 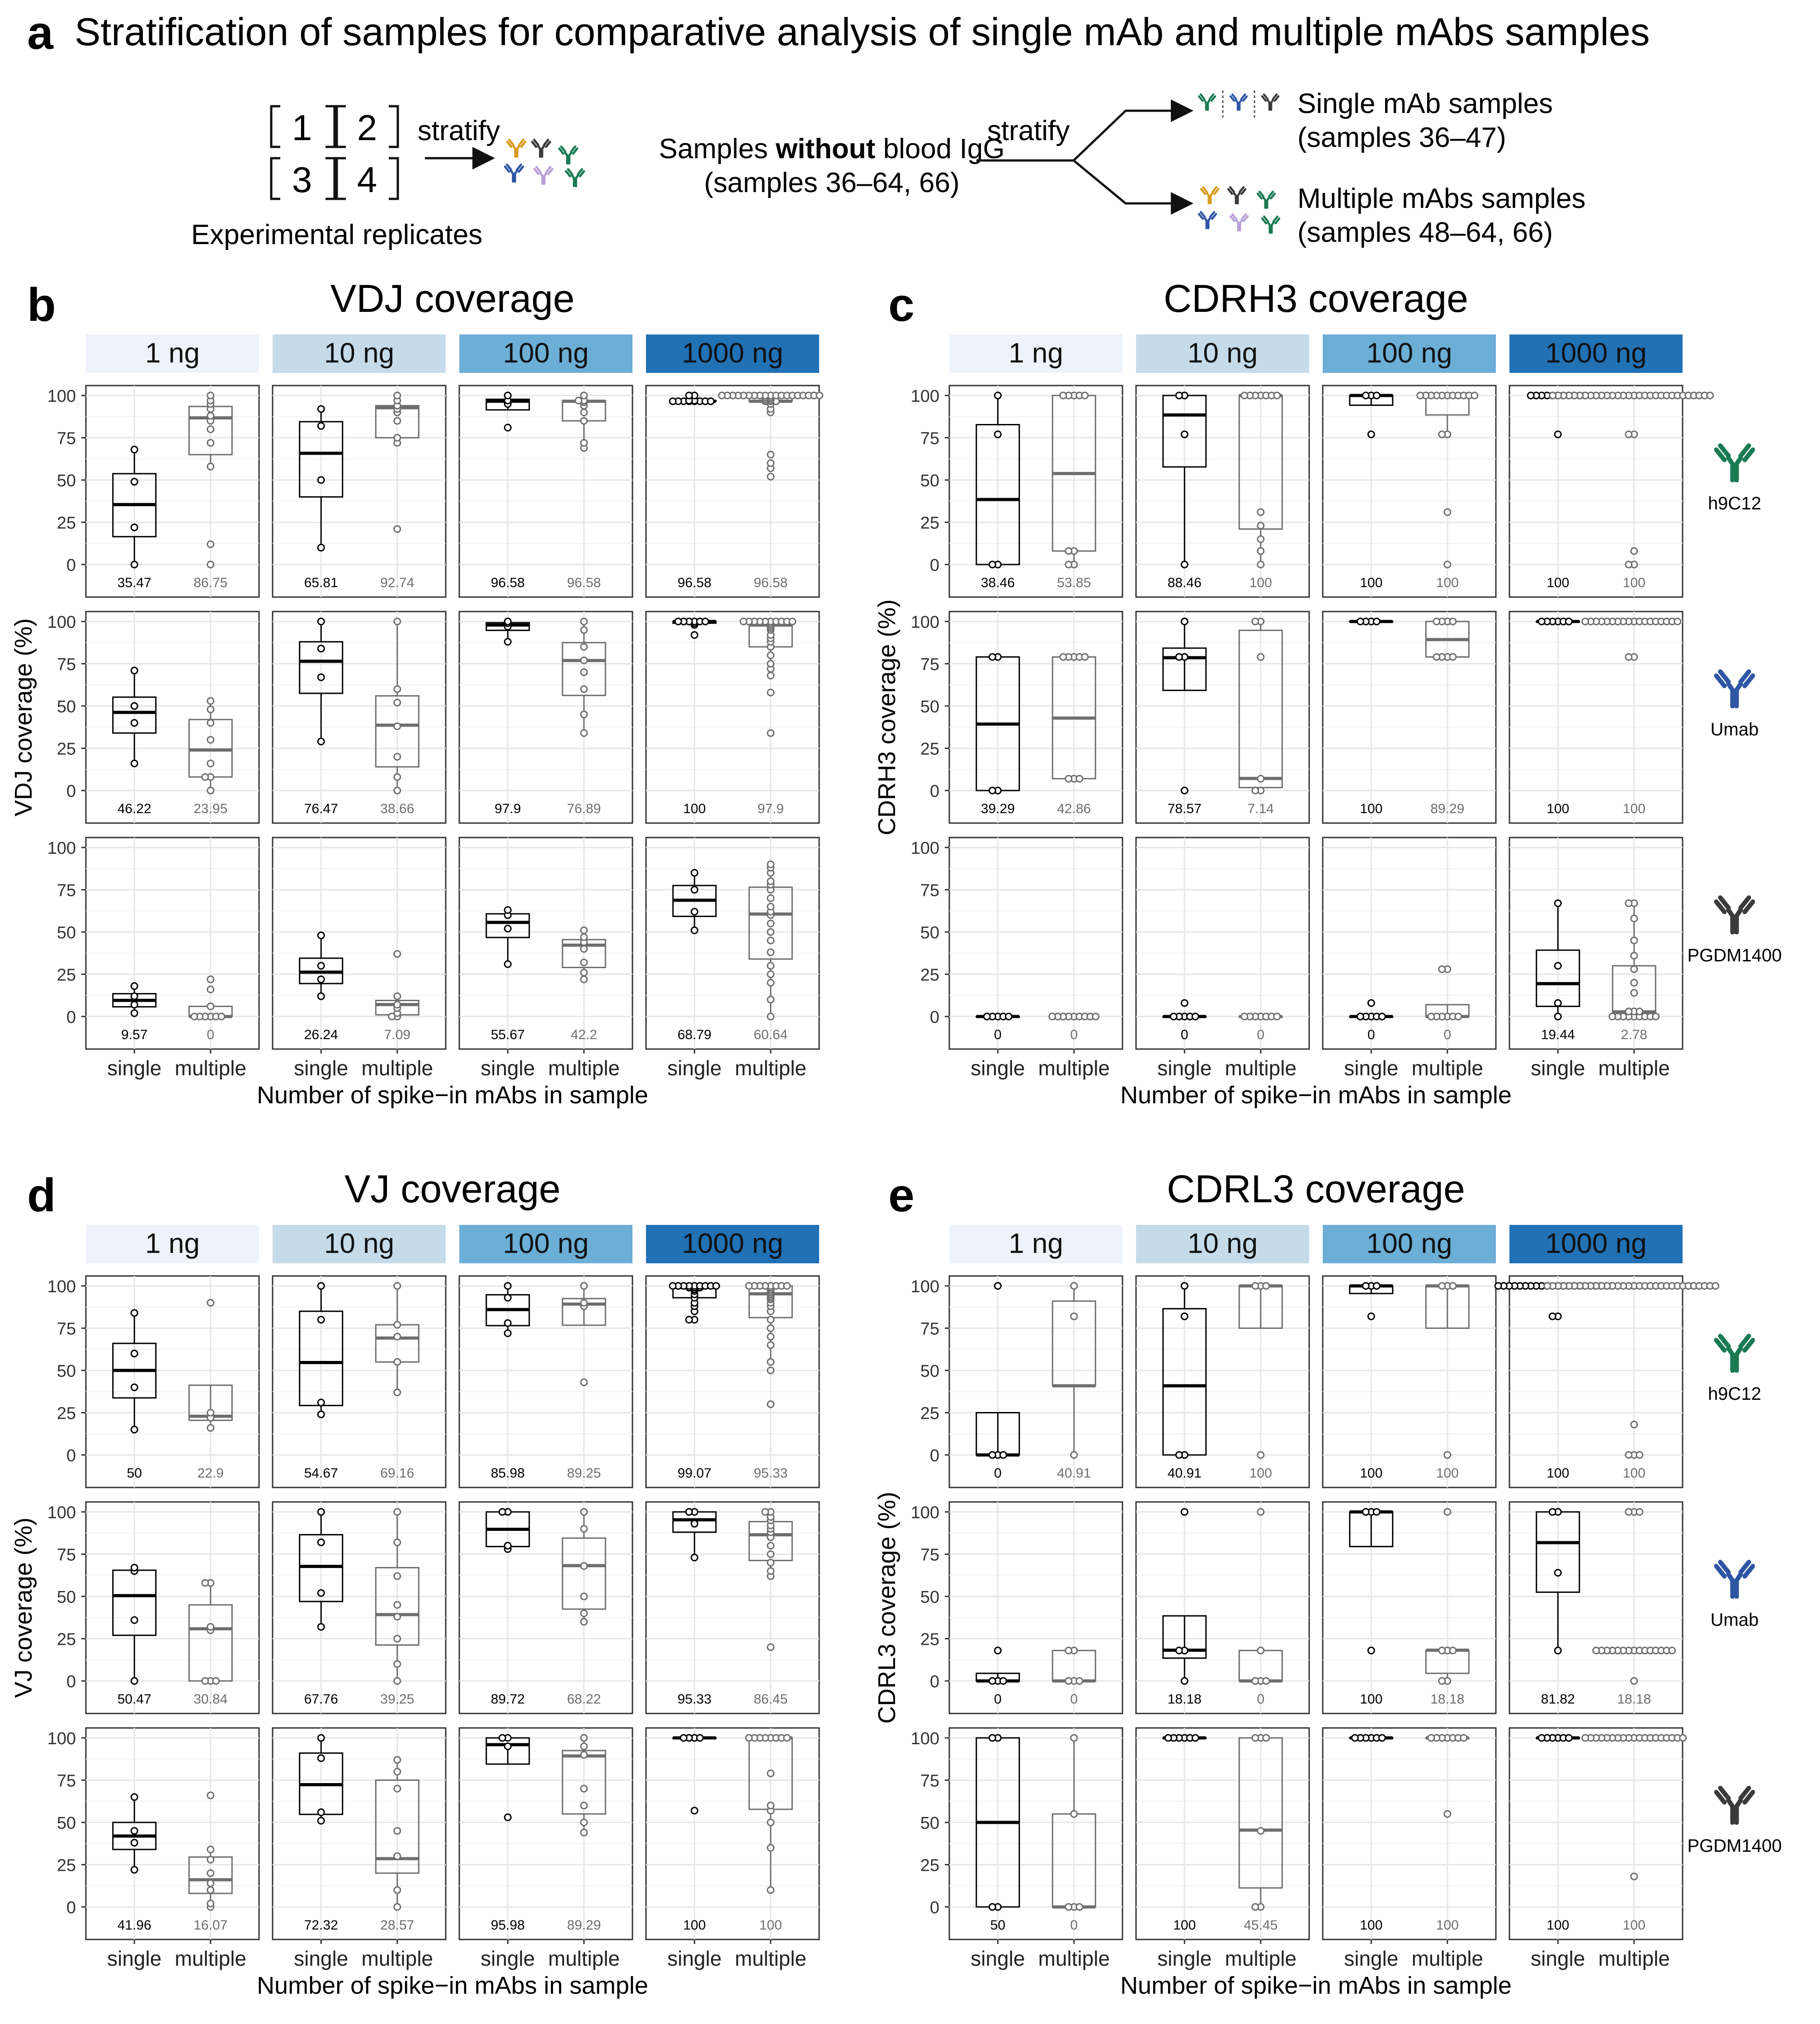 I want to click on chart-title: VJ coverage, so click(x=452, y=1189).